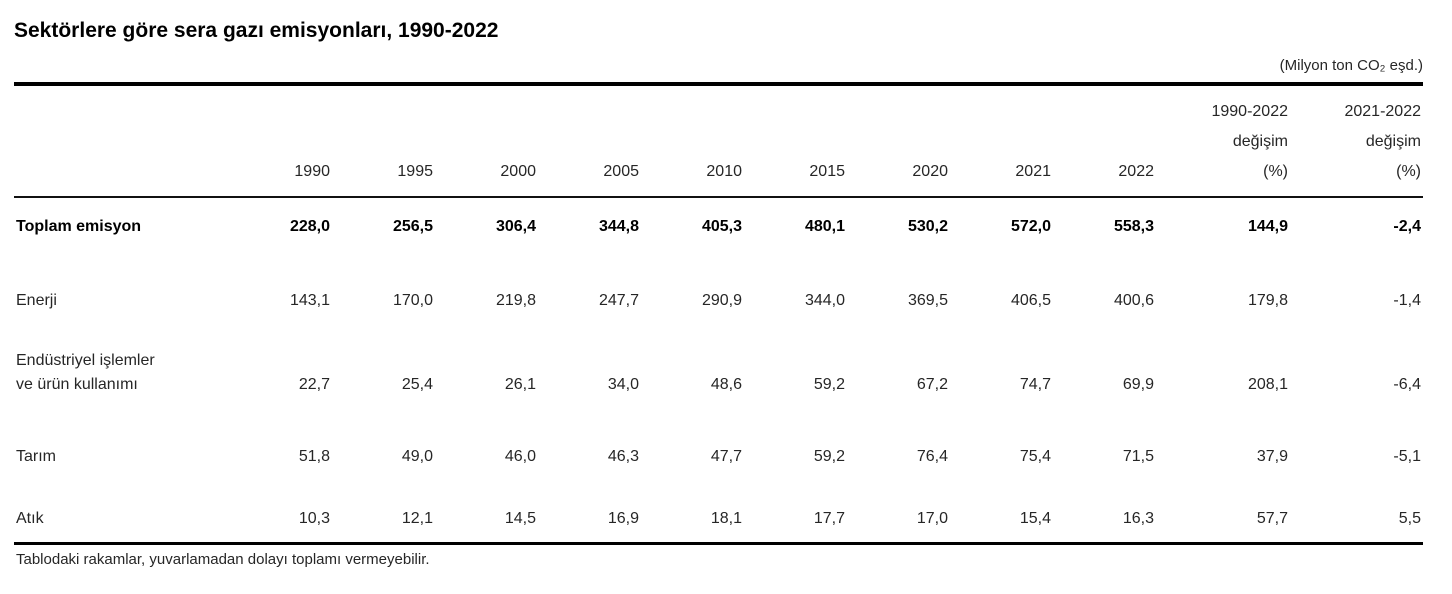 The width and height of the screenshot is (1452, 594). Describe the element at coordinates (1407, 301) in the screenshot. I see `value-cell: -1,4` at that location.